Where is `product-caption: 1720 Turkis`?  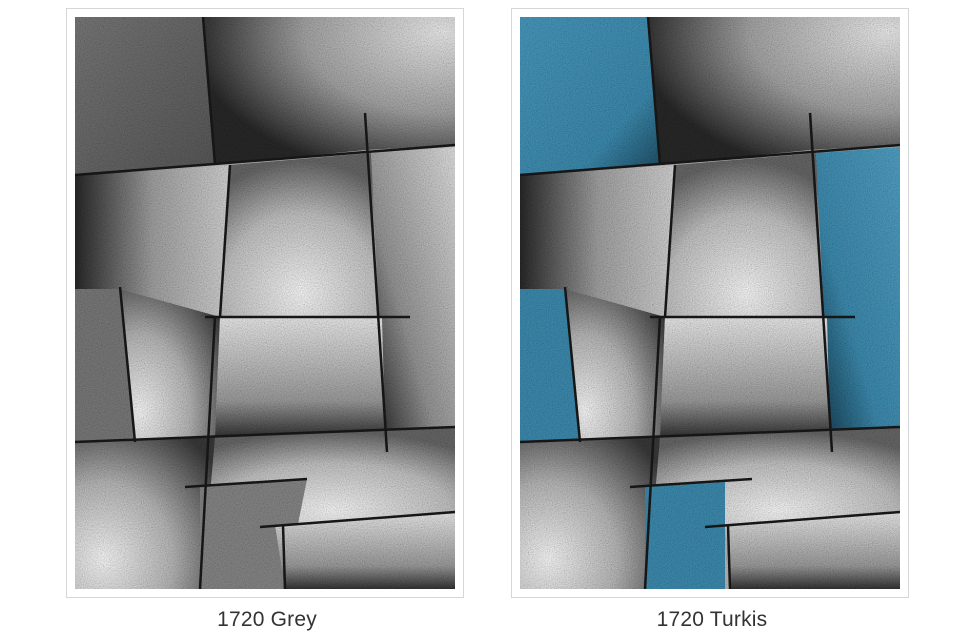
product-caption: 1720 Turkis is located at coordinates (712, 619).